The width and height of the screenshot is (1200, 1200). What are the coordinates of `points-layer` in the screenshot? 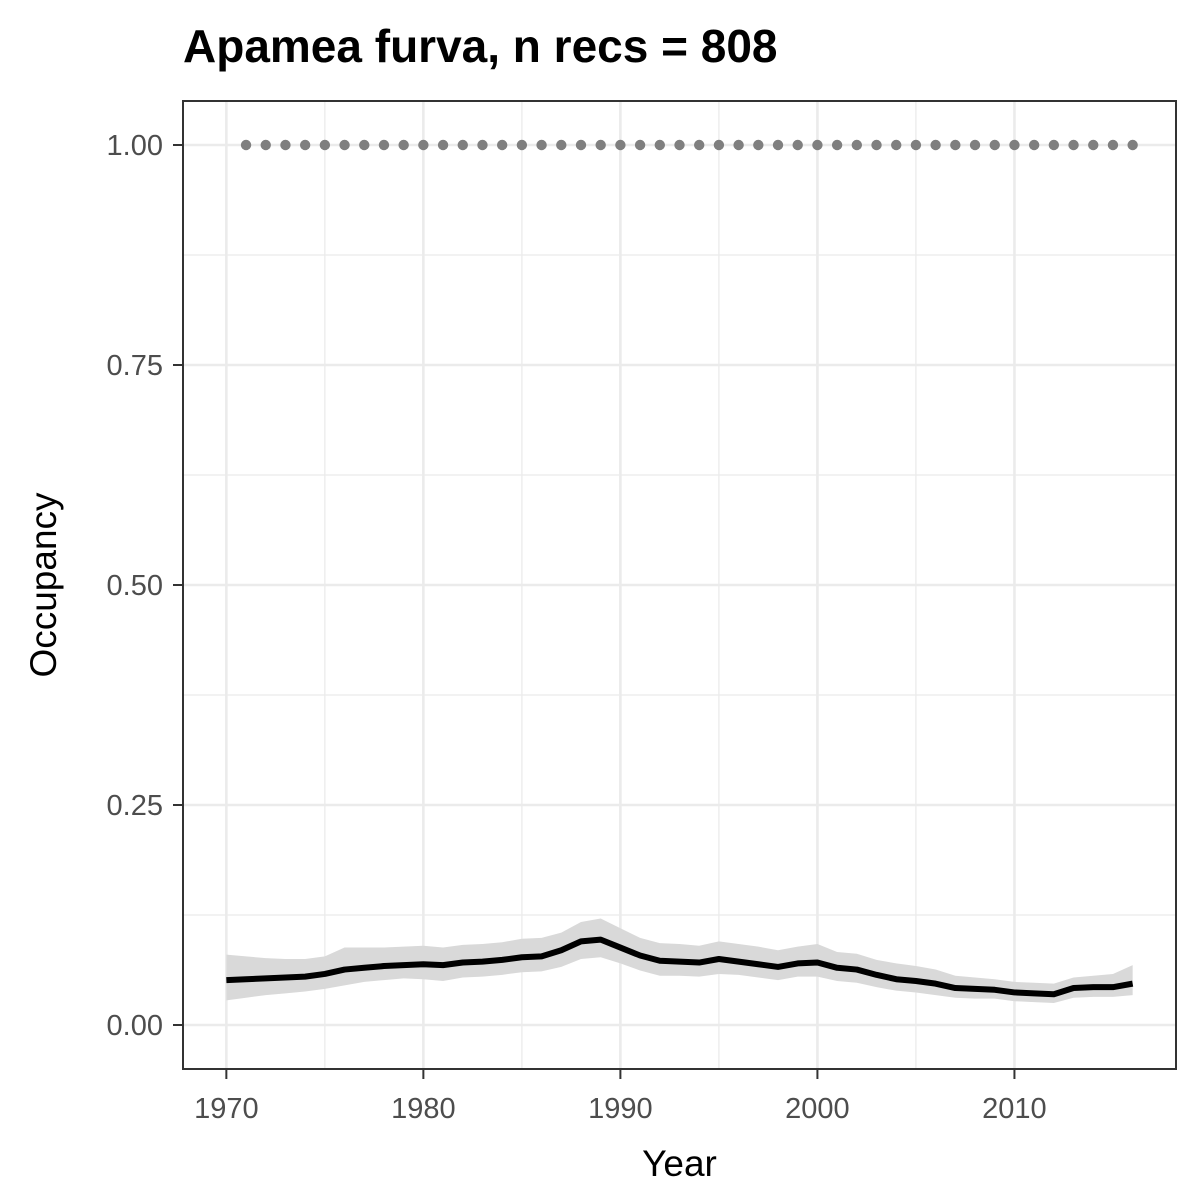 It's located at (689, 145).